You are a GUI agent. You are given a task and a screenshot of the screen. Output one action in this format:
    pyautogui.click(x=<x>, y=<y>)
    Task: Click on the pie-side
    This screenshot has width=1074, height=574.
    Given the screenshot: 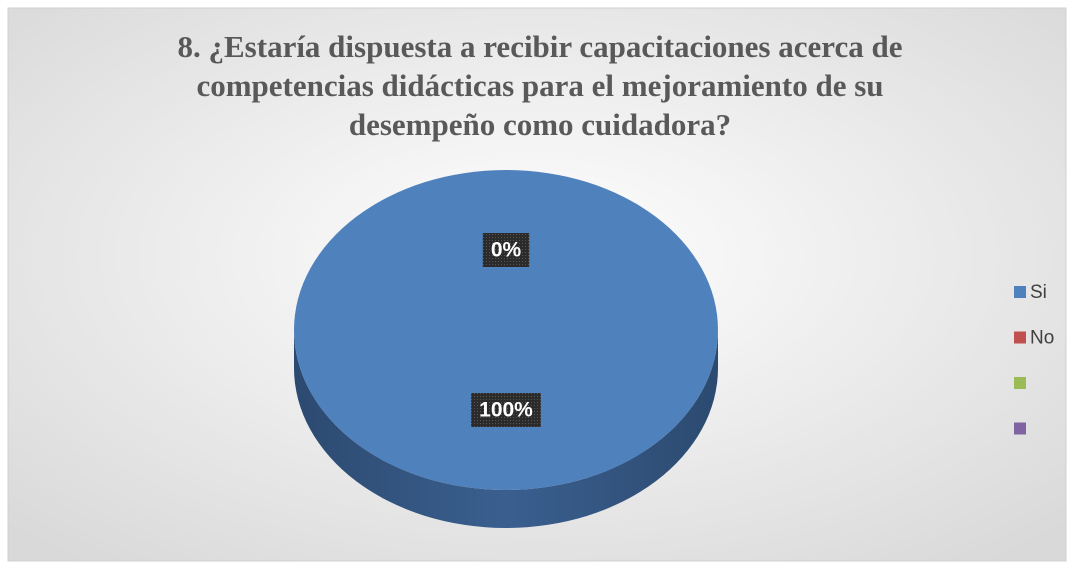 What is the action you would take?
    pyautogui.click(x=506, y=429)
    